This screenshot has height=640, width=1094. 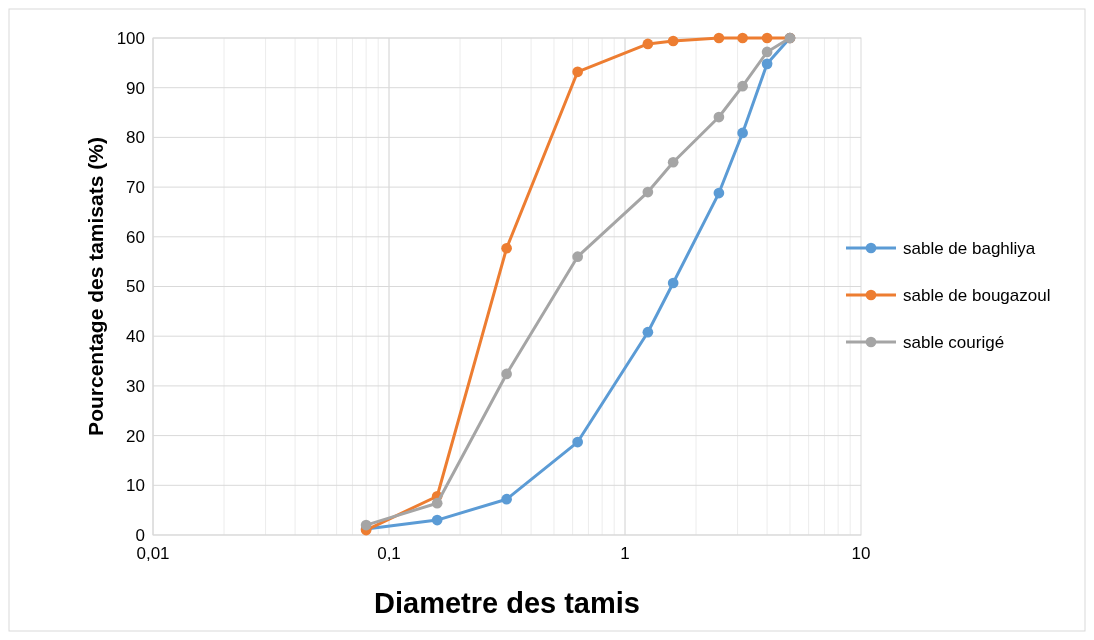 I want to click on x-tick-label: 0,1, so click(x=389, y=553).